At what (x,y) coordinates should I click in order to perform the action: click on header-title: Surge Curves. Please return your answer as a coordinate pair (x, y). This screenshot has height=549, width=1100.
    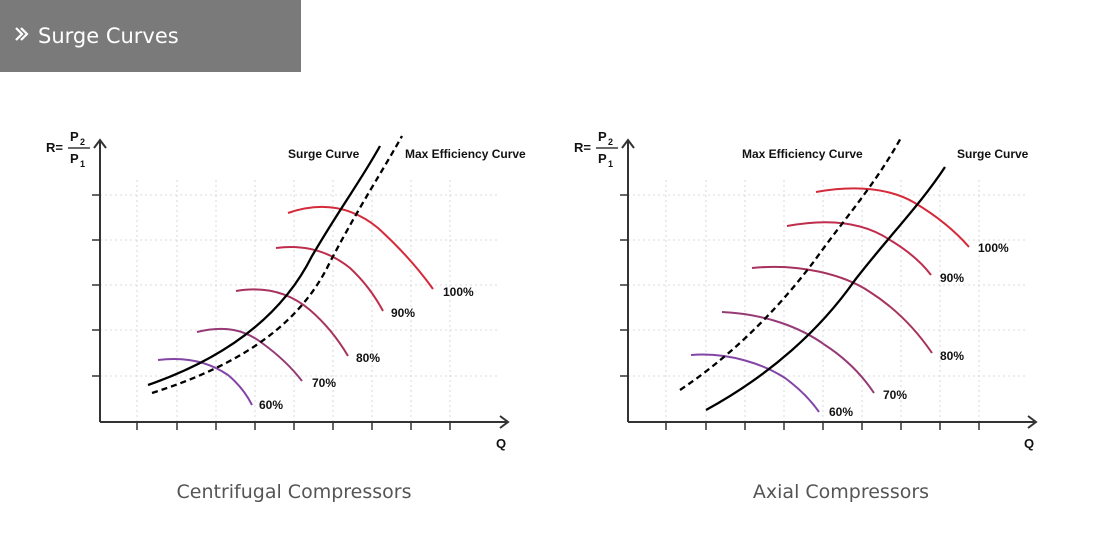
    Looking at the image, I should click on (108, 36).